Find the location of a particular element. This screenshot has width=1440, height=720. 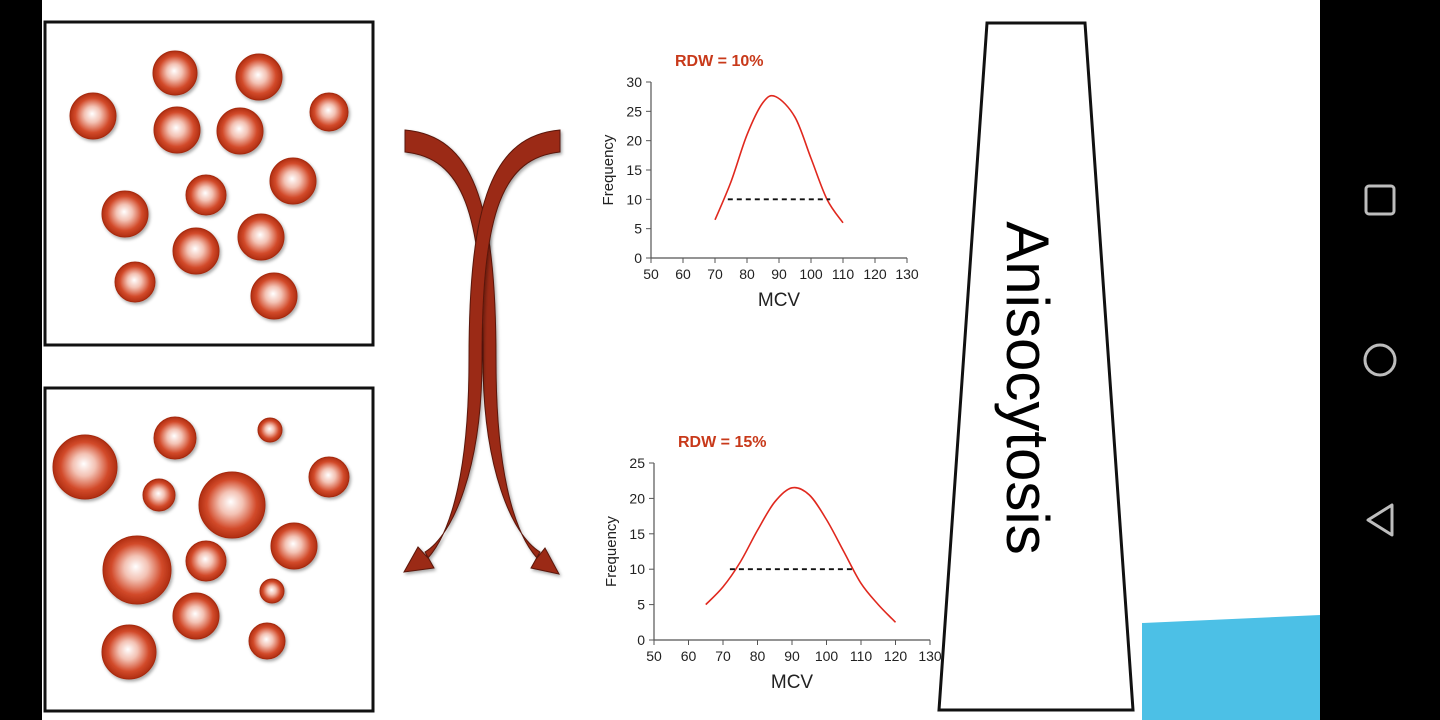

accent-corner-shape is located at coordinates (1231, 667).